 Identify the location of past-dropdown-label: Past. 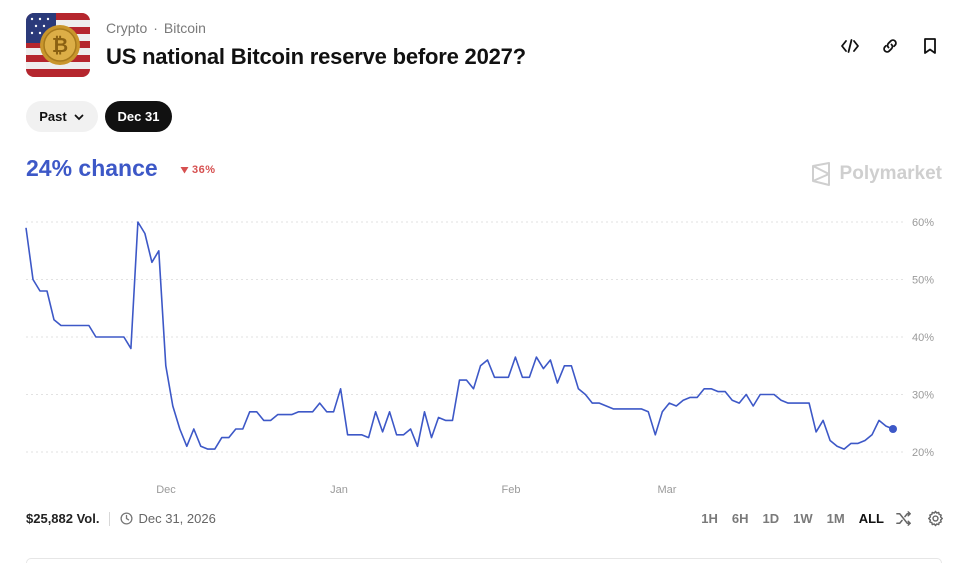
(53, 116).